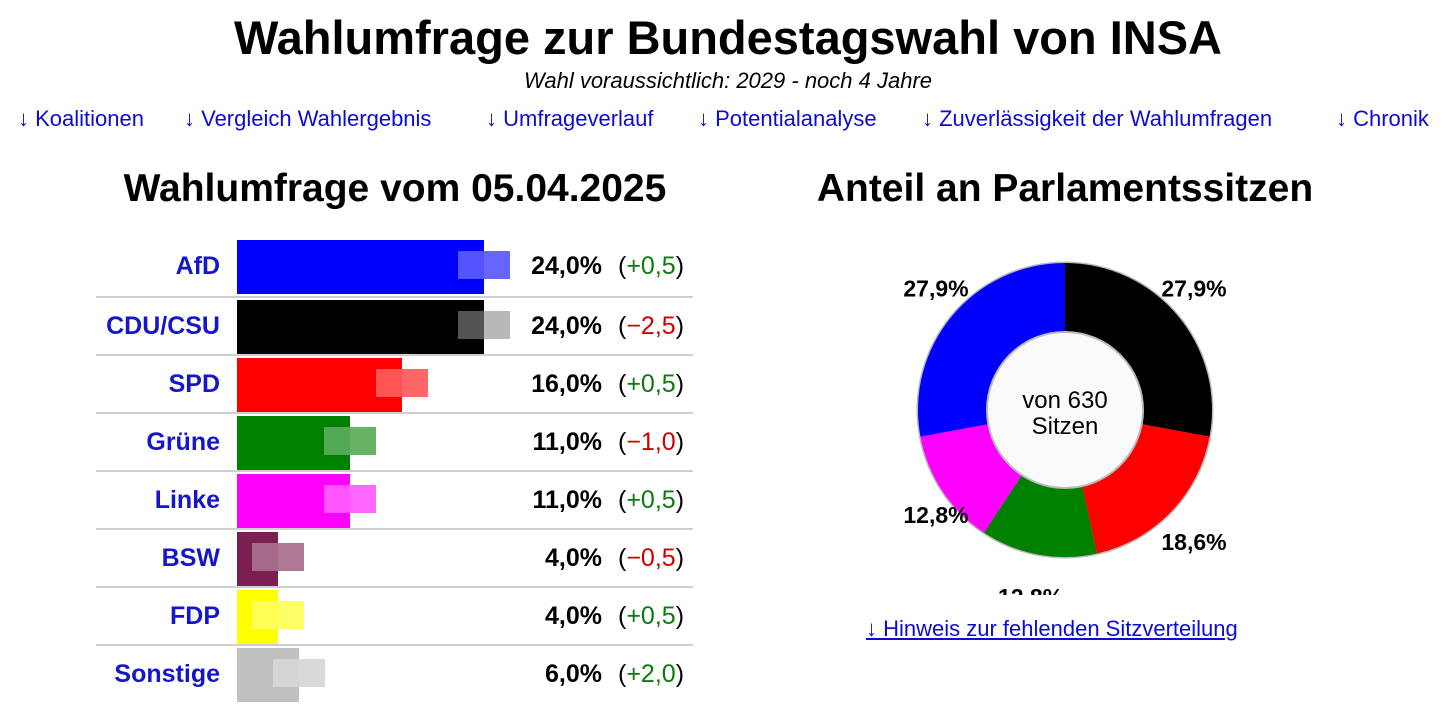 The width and height of the screenshot is (1456, 721). I want to click on party-label: FDP, so click(195, 616).